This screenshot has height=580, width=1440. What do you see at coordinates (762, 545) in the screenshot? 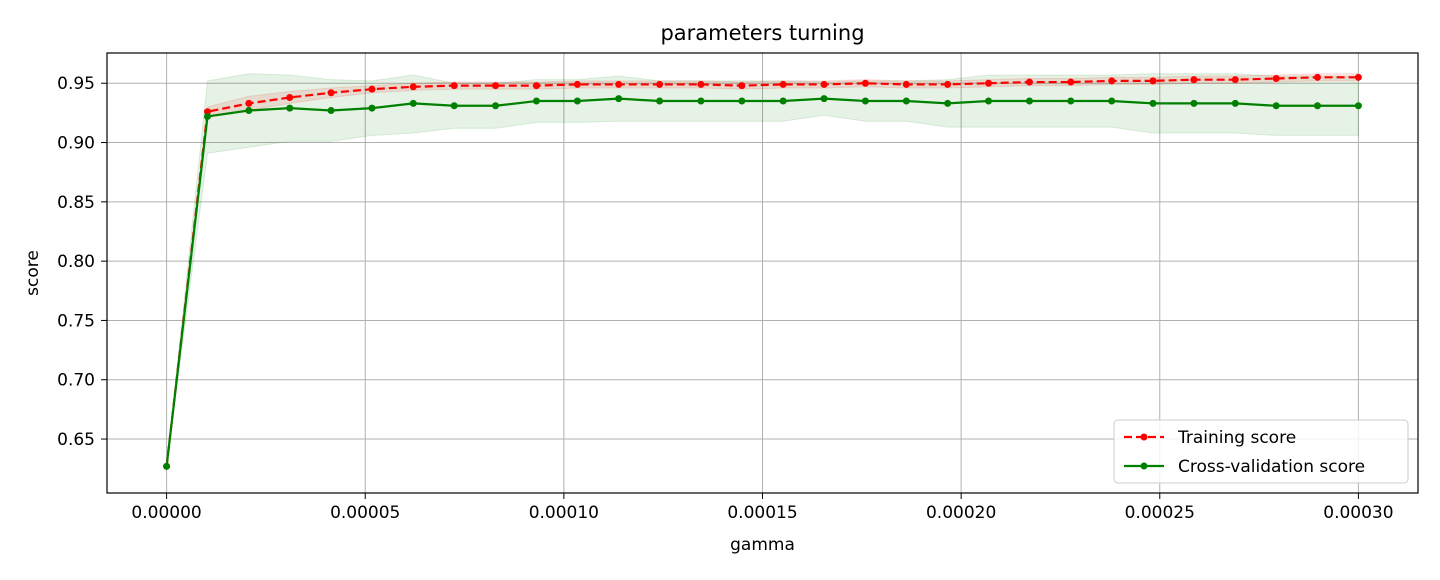
I see `x-axis-label: gamma` at bounding box center [762, 545].